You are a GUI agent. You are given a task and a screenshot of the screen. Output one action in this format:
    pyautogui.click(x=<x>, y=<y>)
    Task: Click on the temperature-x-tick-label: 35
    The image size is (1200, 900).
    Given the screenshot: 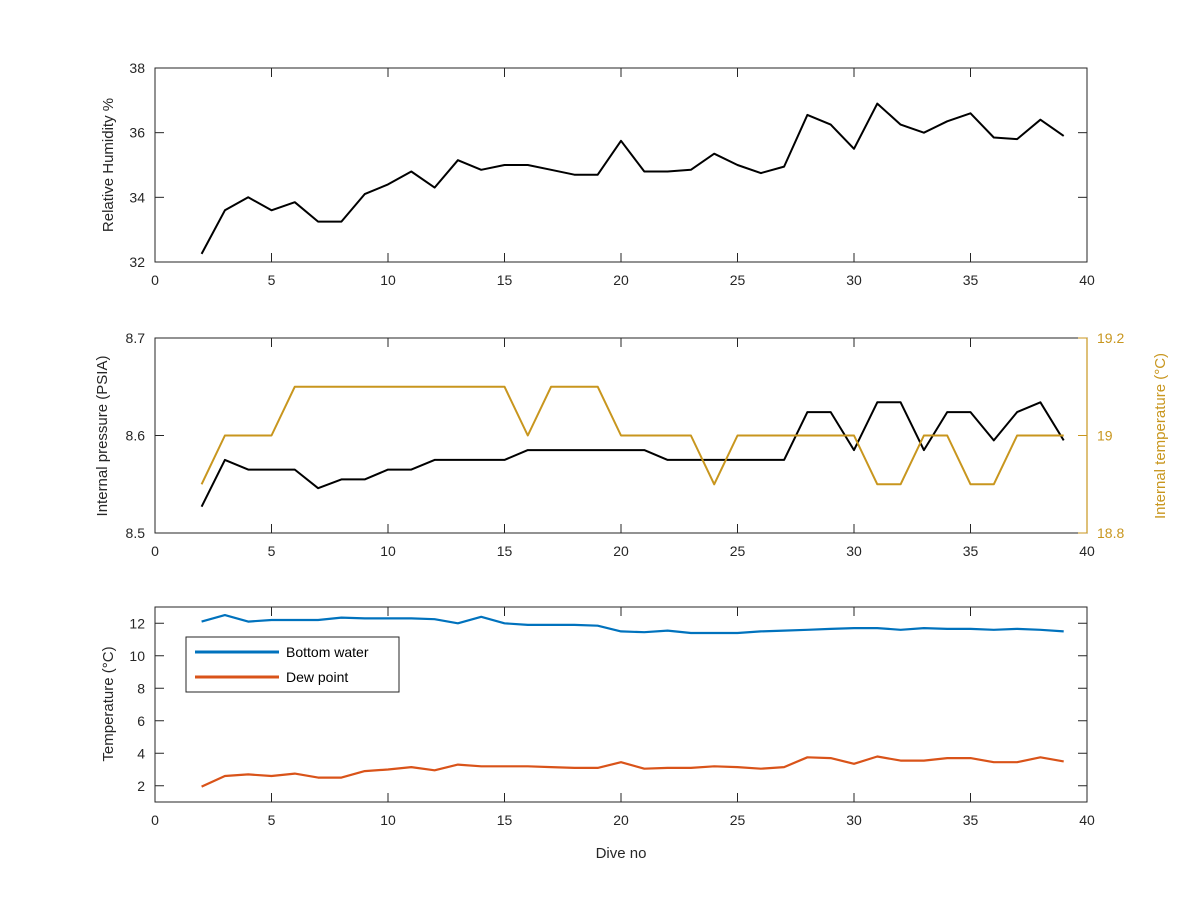 What is the action you would take?
    pyautogui.click(x=971, y=820)
    